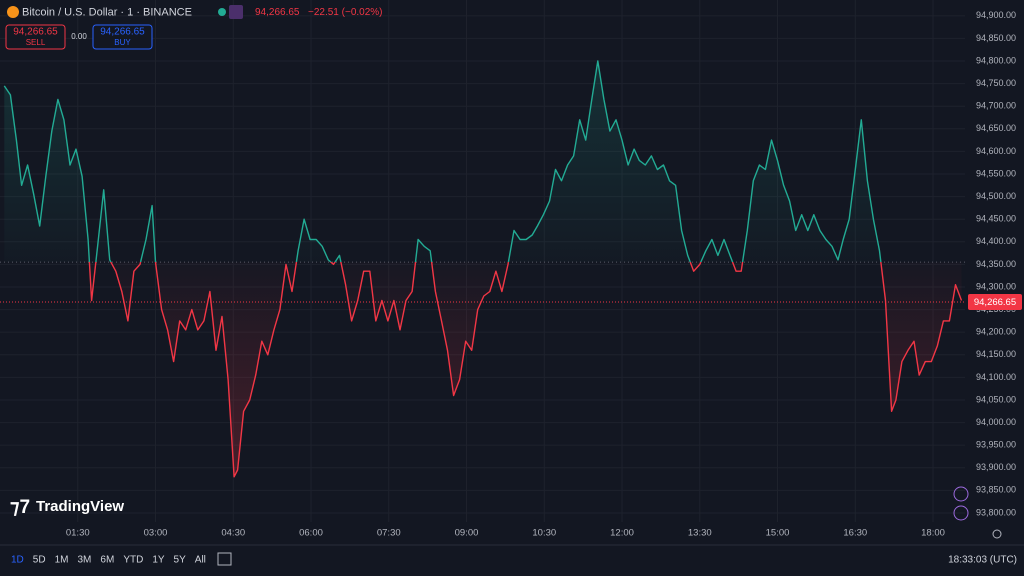  I want to click on range-button: 5D, so click(39, 560).